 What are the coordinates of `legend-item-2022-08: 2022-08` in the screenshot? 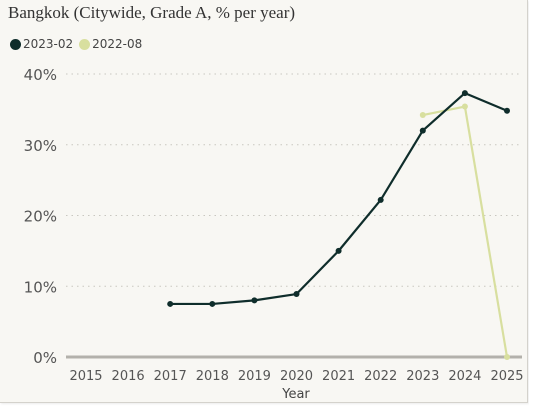 It's located at (110, 44).